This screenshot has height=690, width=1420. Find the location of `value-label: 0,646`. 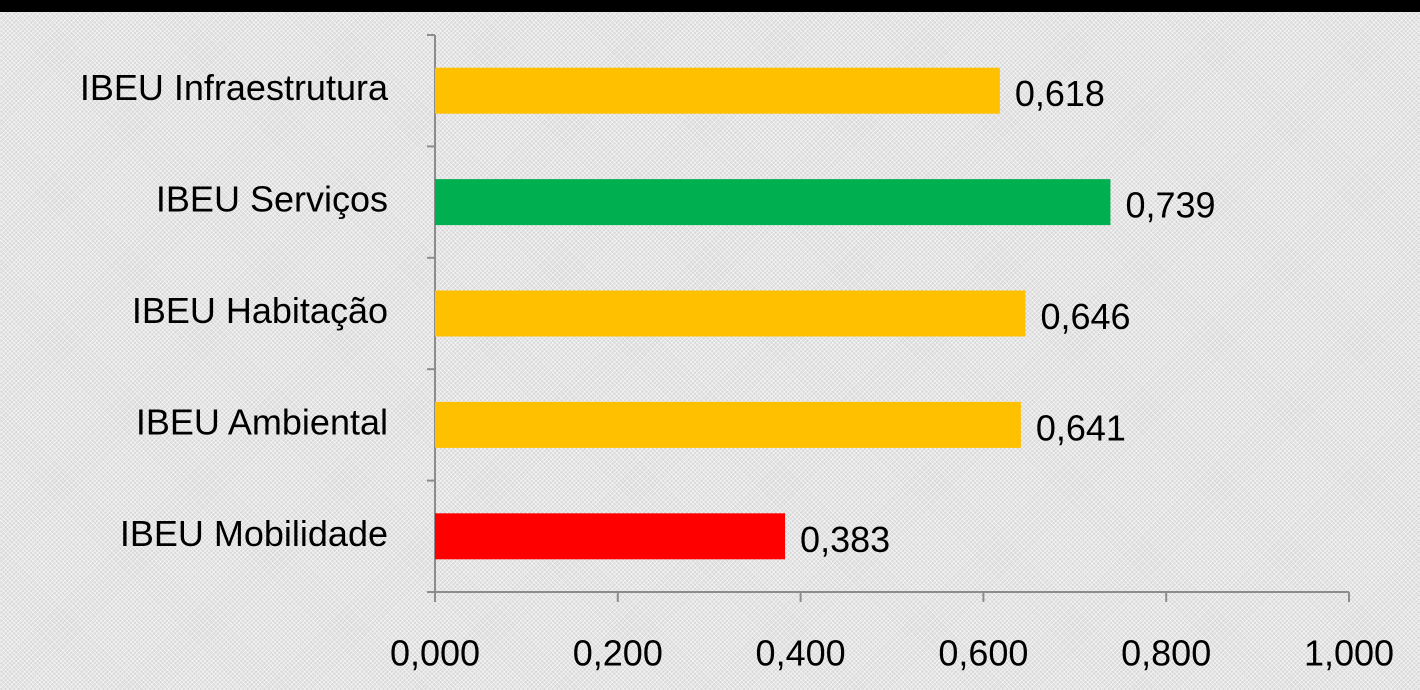

value-label: 0,646 is located at coordinates (1085, 316).